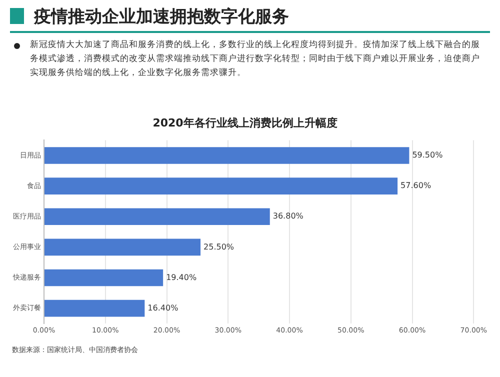 The height and width of the screenshot is (377, 500). What do you see at coordinates (245, 123) in the screenshot?
I see `chart-title: 2020年各行业线上消费比例上升幅度` at bounding box center [245, 123].